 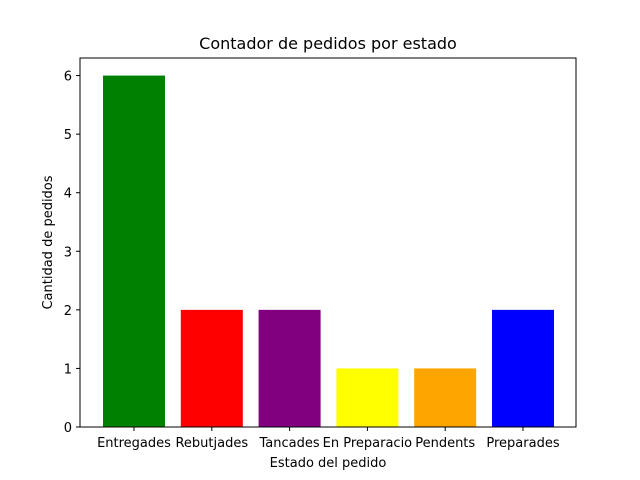 What do you see at coordinates (68, 77) in the screenshot?
I see `y-tick-label: 6` at bounding box center [68, 77].